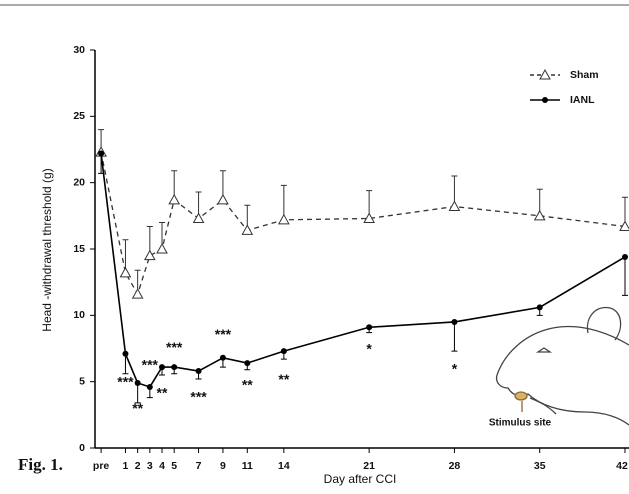  I want to click on y-axis-title: Head -withdrawal threshold (g), so click(47, 249).